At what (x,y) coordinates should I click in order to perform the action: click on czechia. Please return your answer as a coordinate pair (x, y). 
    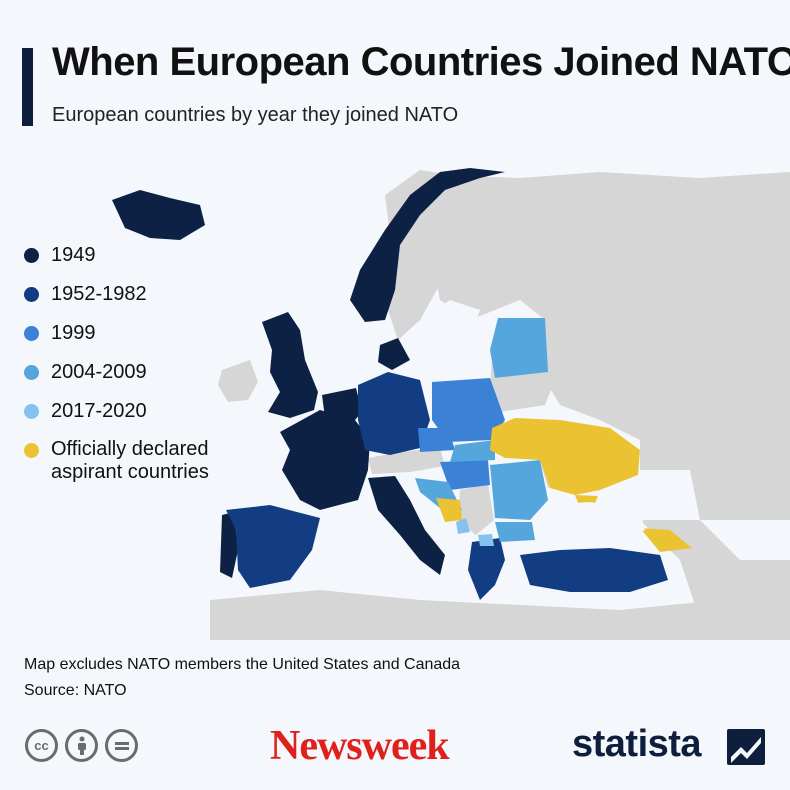
    Looking at the image, I should click on (436, 440).